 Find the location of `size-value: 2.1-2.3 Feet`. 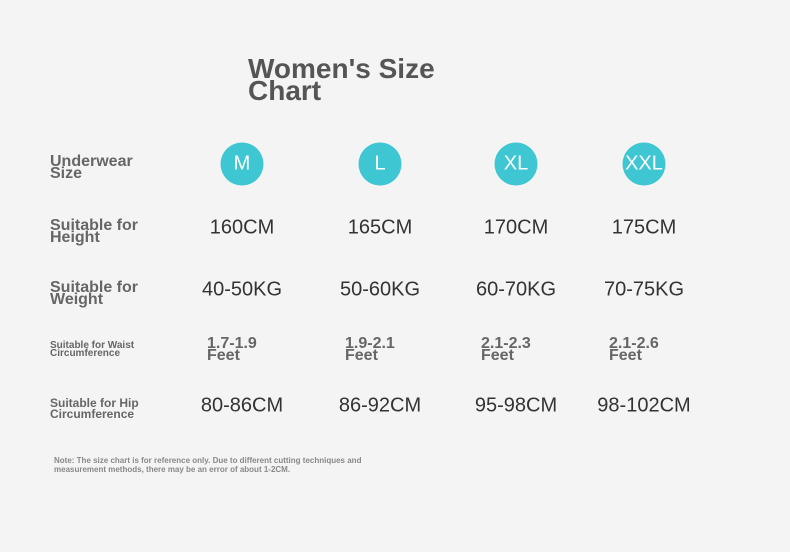

size-value: 2.1-2.3 Feet is located at coordinates (506, 349).